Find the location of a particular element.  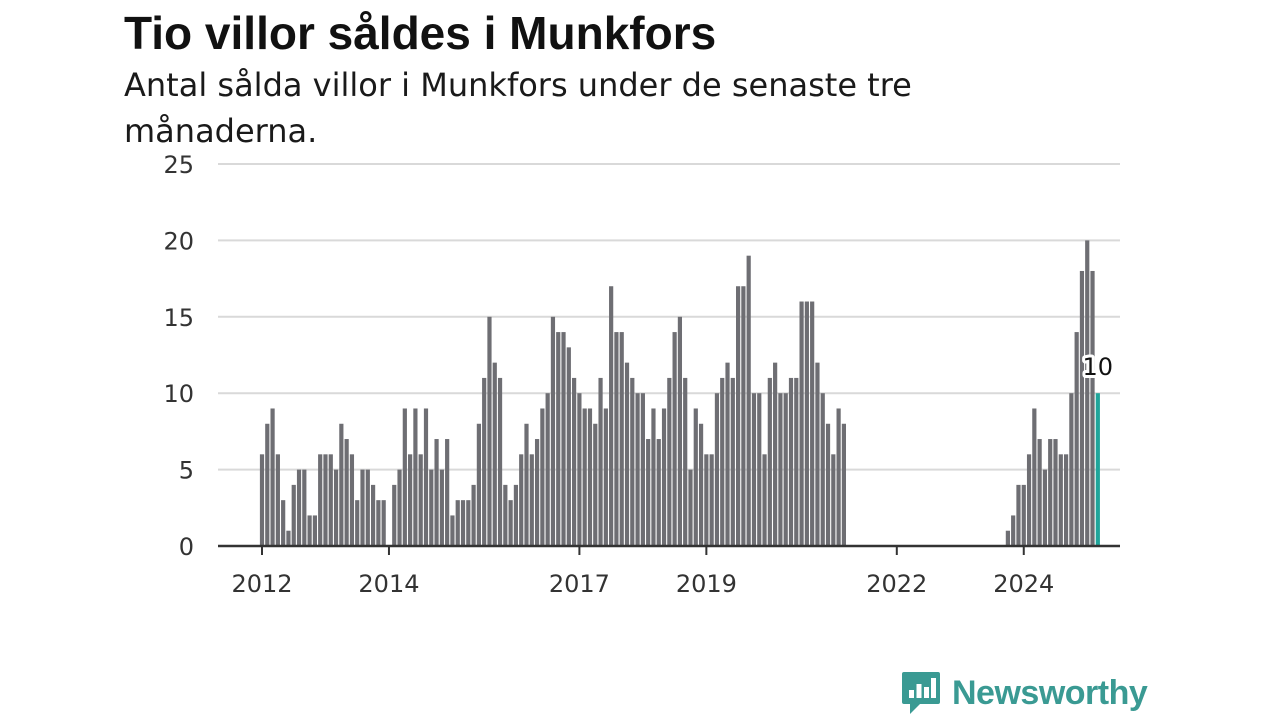

highlight-bar is located at coordinates (1097, 469).